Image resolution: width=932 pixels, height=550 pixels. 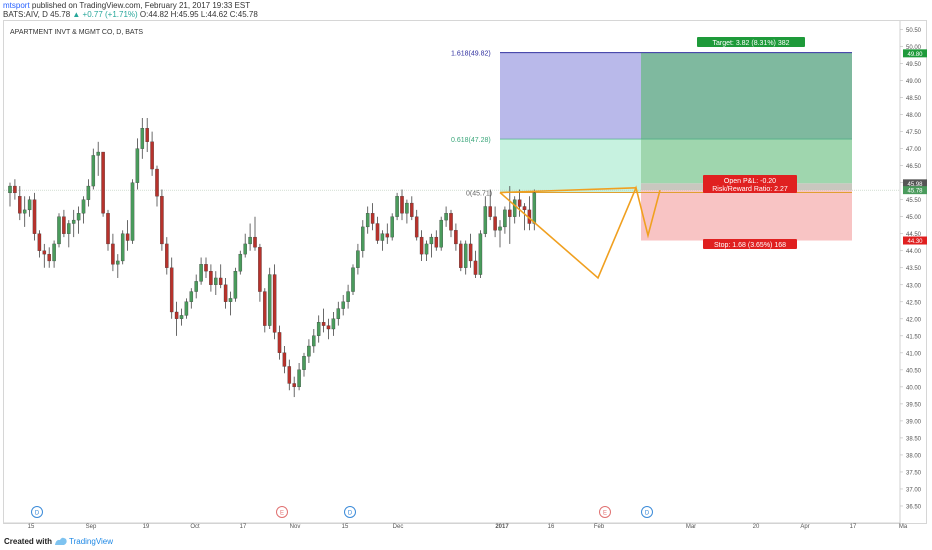 What do you see at coordinates (914, 473) in the screenshot?
I see `y-tick-label: 37.50` at bounding box center [914, 473].